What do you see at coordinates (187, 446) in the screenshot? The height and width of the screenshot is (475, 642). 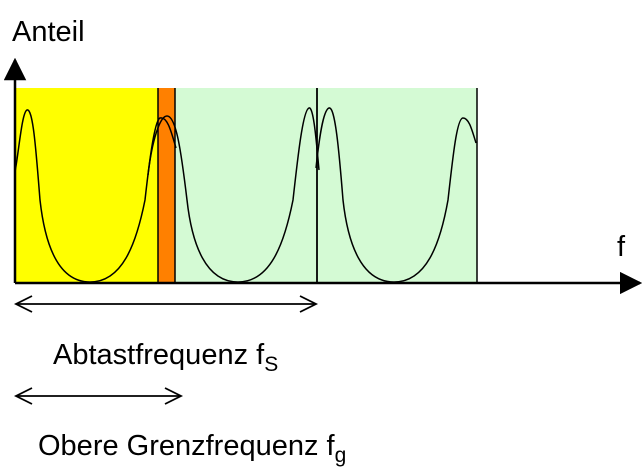 I see `upper-cutoff-text: Obere Grenzfrequenz f` at bounding box center [187, 446].